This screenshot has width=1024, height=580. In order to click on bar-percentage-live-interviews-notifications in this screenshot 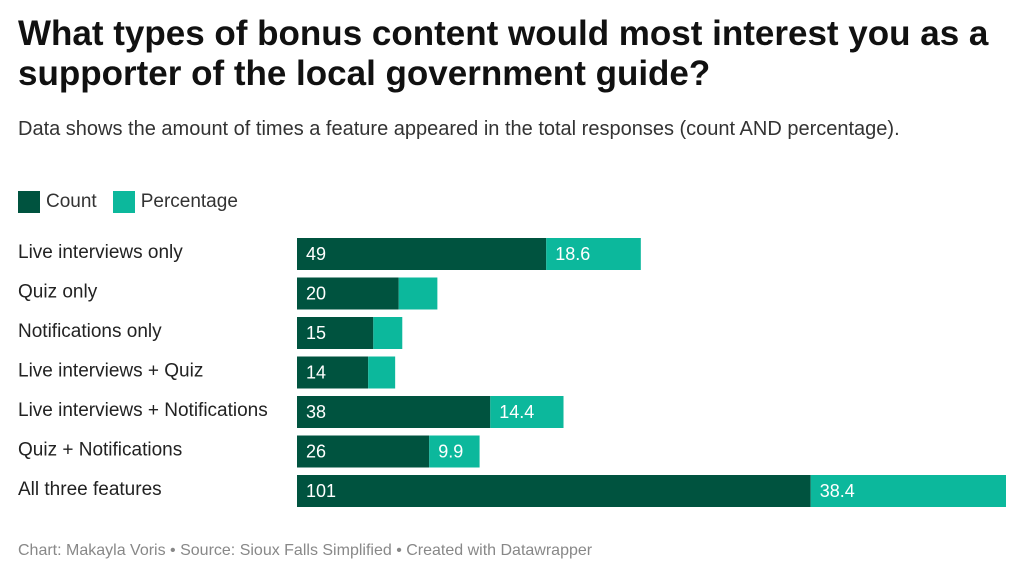, I will do `click(527, 412)`.